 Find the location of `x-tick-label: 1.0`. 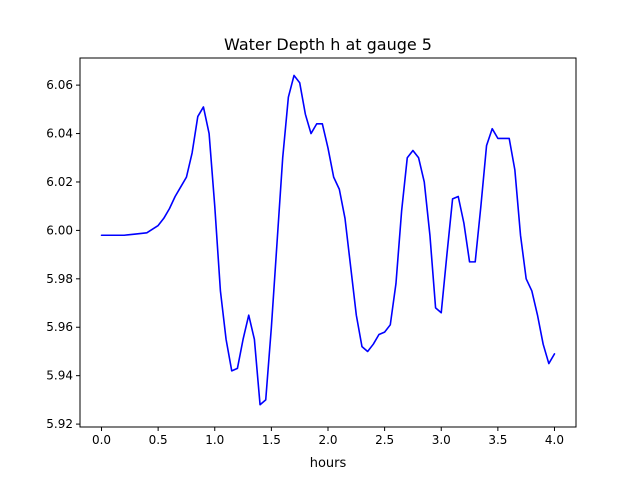

x-tick-label: 1.0 is located at coordinates (214, 440).